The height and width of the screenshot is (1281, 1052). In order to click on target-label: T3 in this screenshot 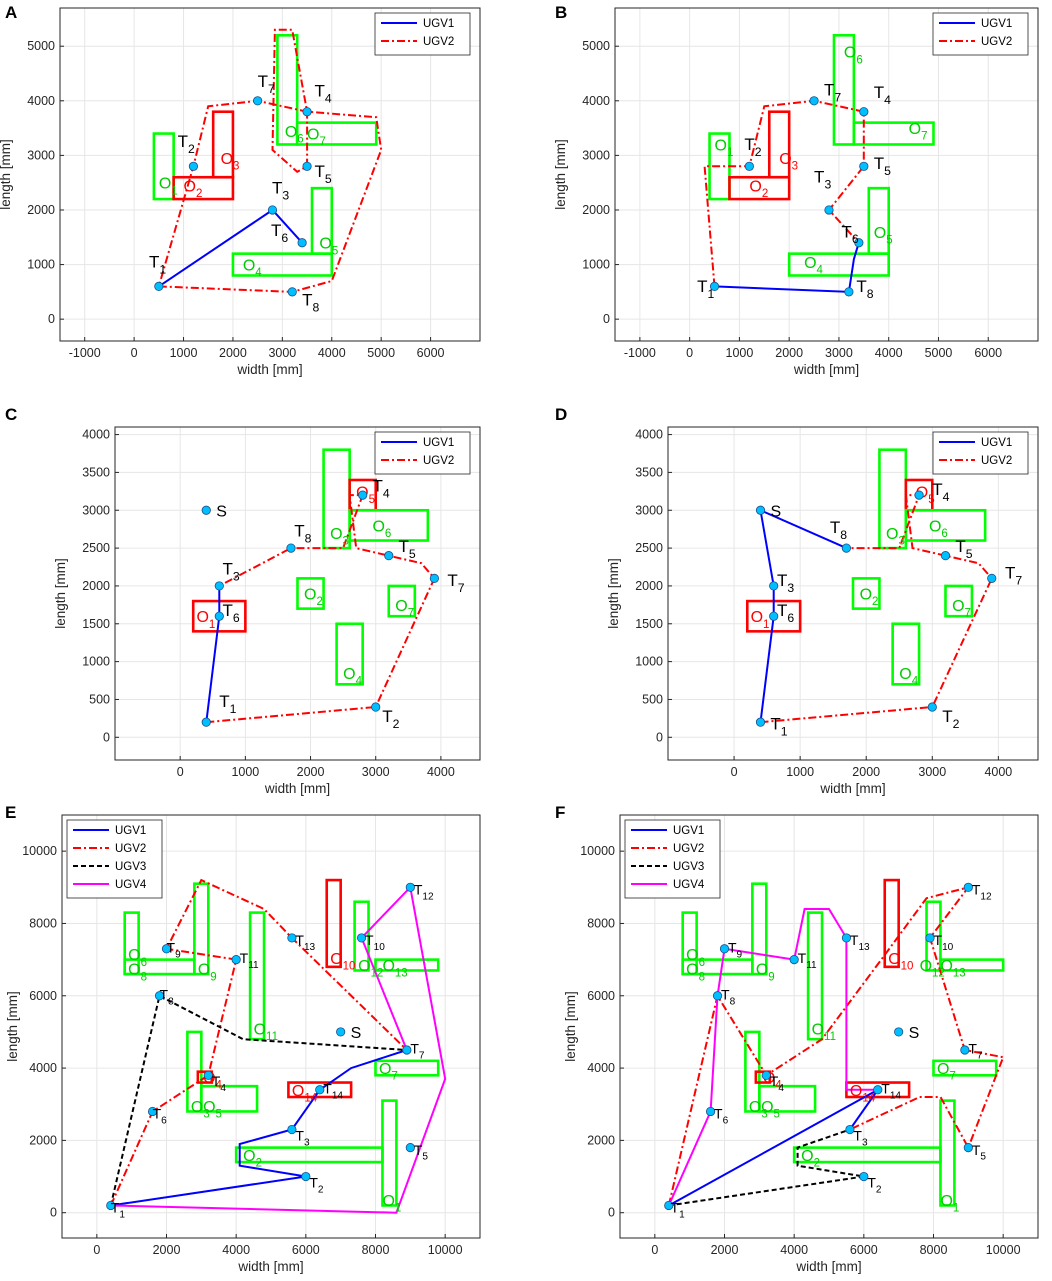, I will do `click(280, 191)`.